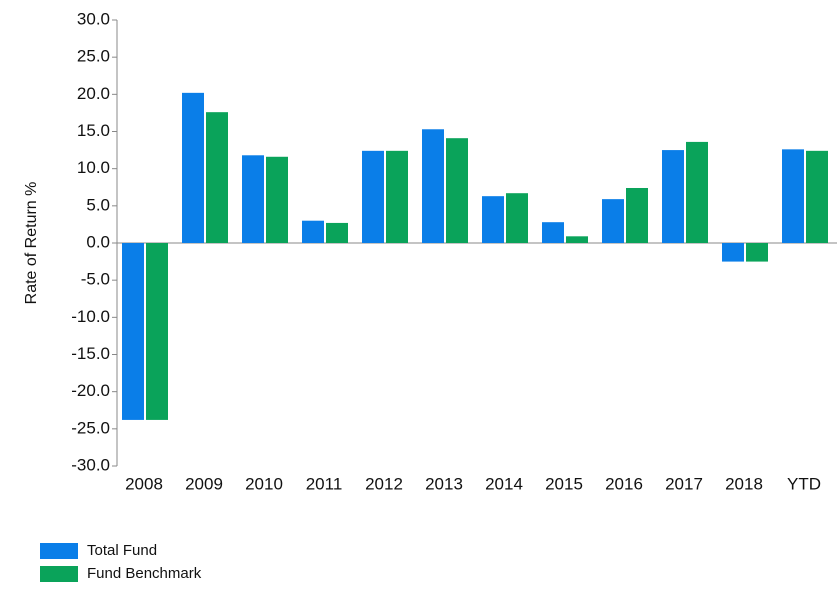 The width and height of the screenshot is (837, 589). I want to click on y-tick-label: -25.0, so click(90, 427).